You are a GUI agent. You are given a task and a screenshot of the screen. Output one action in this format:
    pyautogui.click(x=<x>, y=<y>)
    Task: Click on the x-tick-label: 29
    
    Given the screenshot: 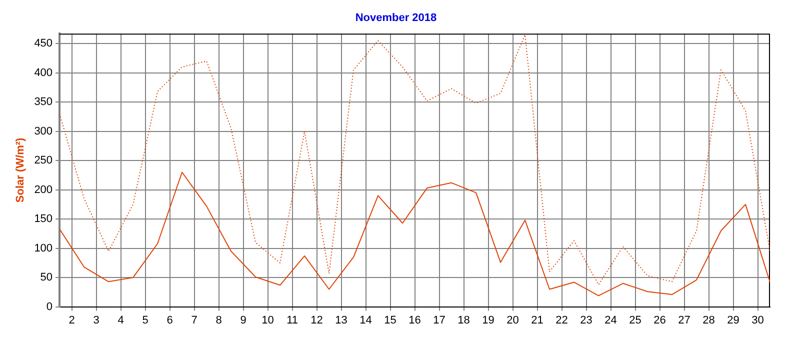 What is the action you would take?
    pyautogui.click(x=733, y=320)
    